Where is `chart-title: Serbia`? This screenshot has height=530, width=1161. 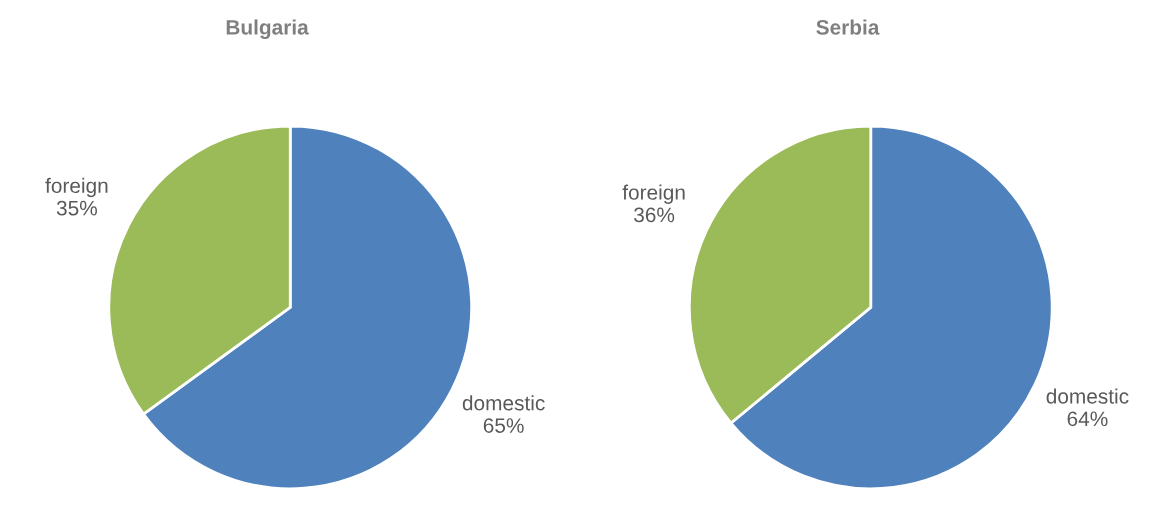 chart-title: Serbia is located at coordinates (848, 27).